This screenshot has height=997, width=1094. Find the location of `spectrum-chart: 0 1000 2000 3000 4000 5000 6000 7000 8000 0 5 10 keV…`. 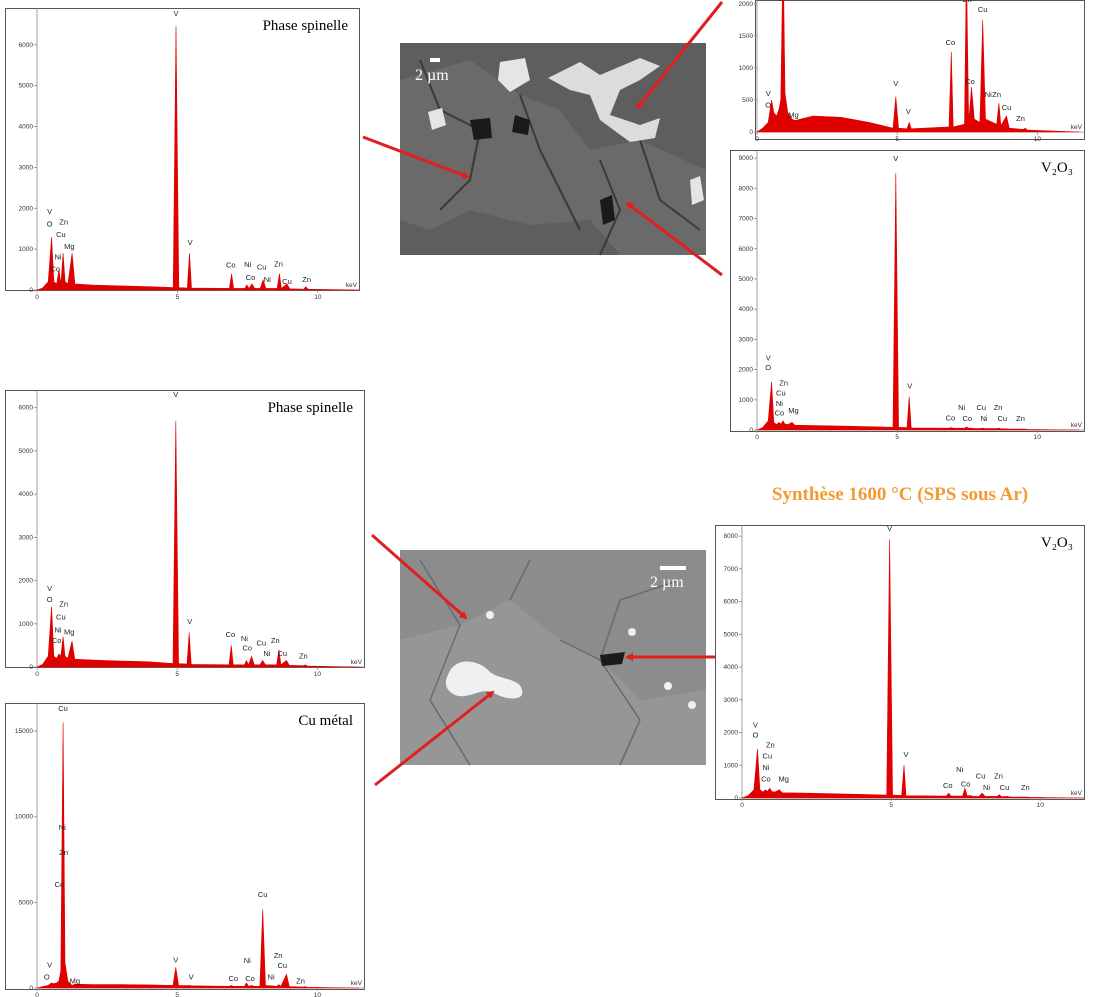

spectrum-chart: 0 1000 2000 3000 4000 5000 6000 7000 8000 0 5 10 keV… is located at coordinates (900, 666).